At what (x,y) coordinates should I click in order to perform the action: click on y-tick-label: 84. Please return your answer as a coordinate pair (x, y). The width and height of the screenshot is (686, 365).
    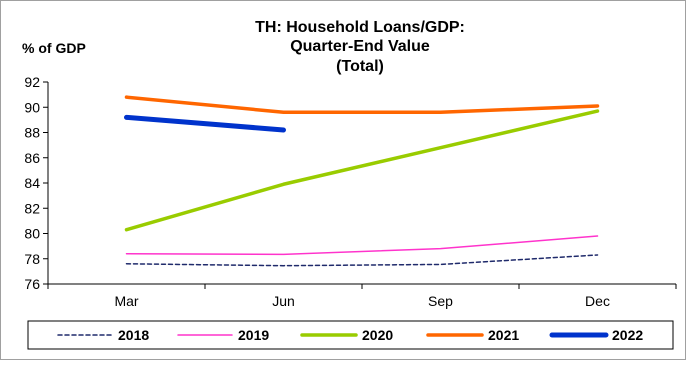
    Looking at the image, I should click on (32, 183).